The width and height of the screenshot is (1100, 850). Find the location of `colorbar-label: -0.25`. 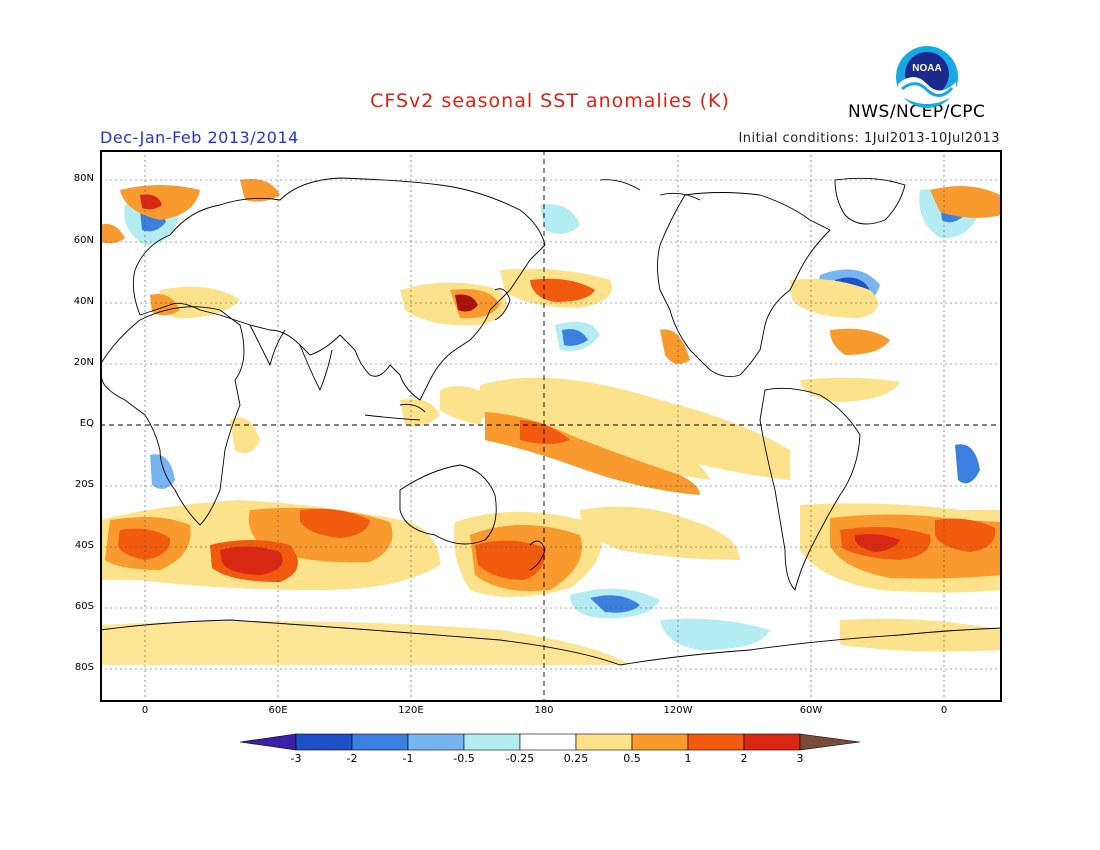

colorbar-label: -0.25 is located at coordinates (520, 758).